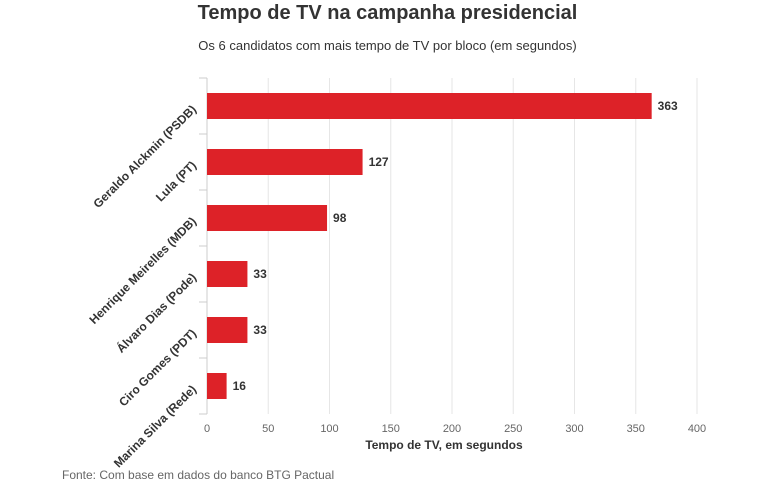  I want to click on x-axis-title: Tempo de TV, em segundos, so click(444, 445).